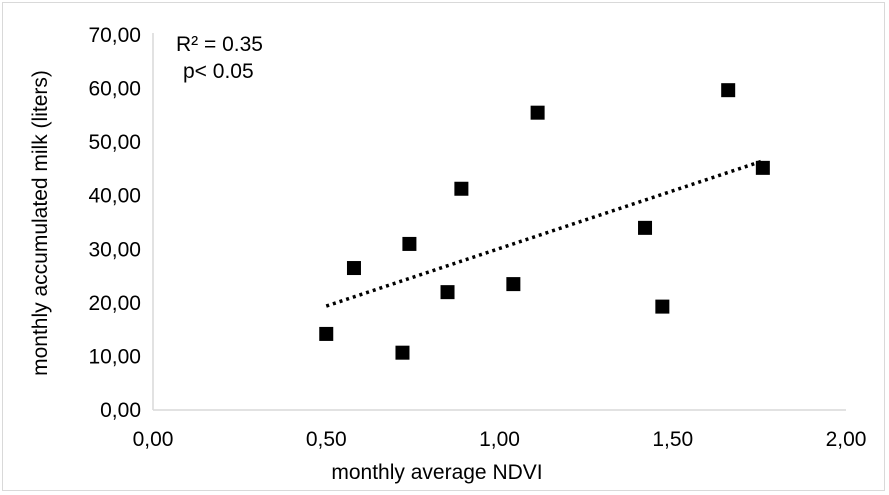  Describe the element at coordinates (436, 472) in the screenshot. I see `x-axis-title: monthly average NDVI` at that location.